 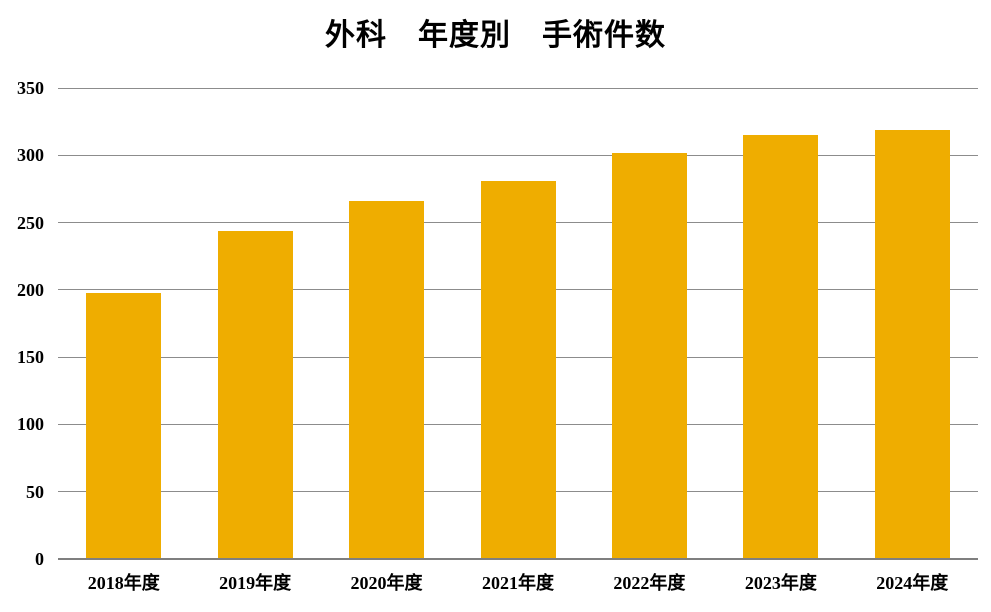 What do you see at coordinates (30, 424) in the screenshot?
I see `y-tick-label-100: 100` at bounding box center [30, 424].